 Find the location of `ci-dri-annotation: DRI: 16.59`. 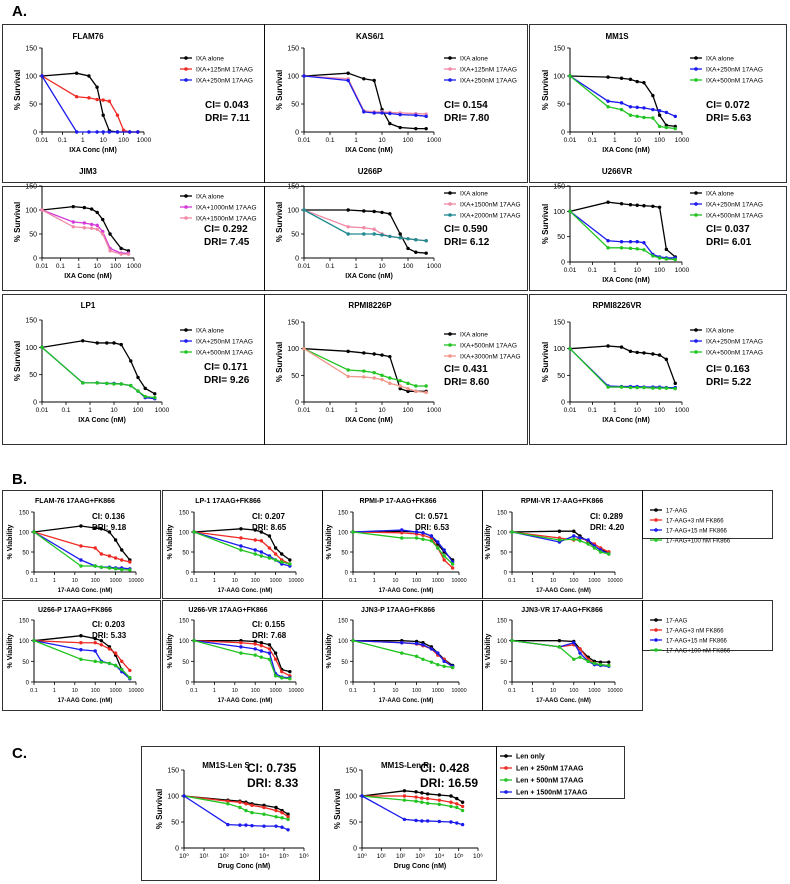

ci-dri-annotation: DRI: 16.59 is located at coordinates (449, 783).